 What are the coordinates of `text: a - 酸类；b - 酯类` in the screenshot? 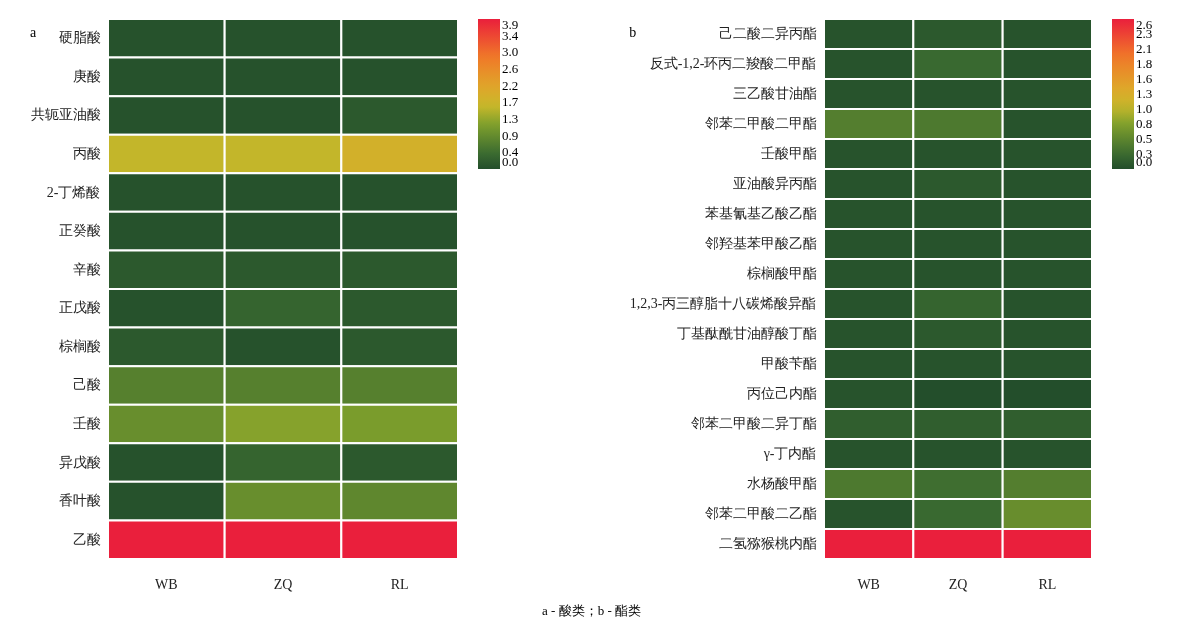 It's located at (591, 610).